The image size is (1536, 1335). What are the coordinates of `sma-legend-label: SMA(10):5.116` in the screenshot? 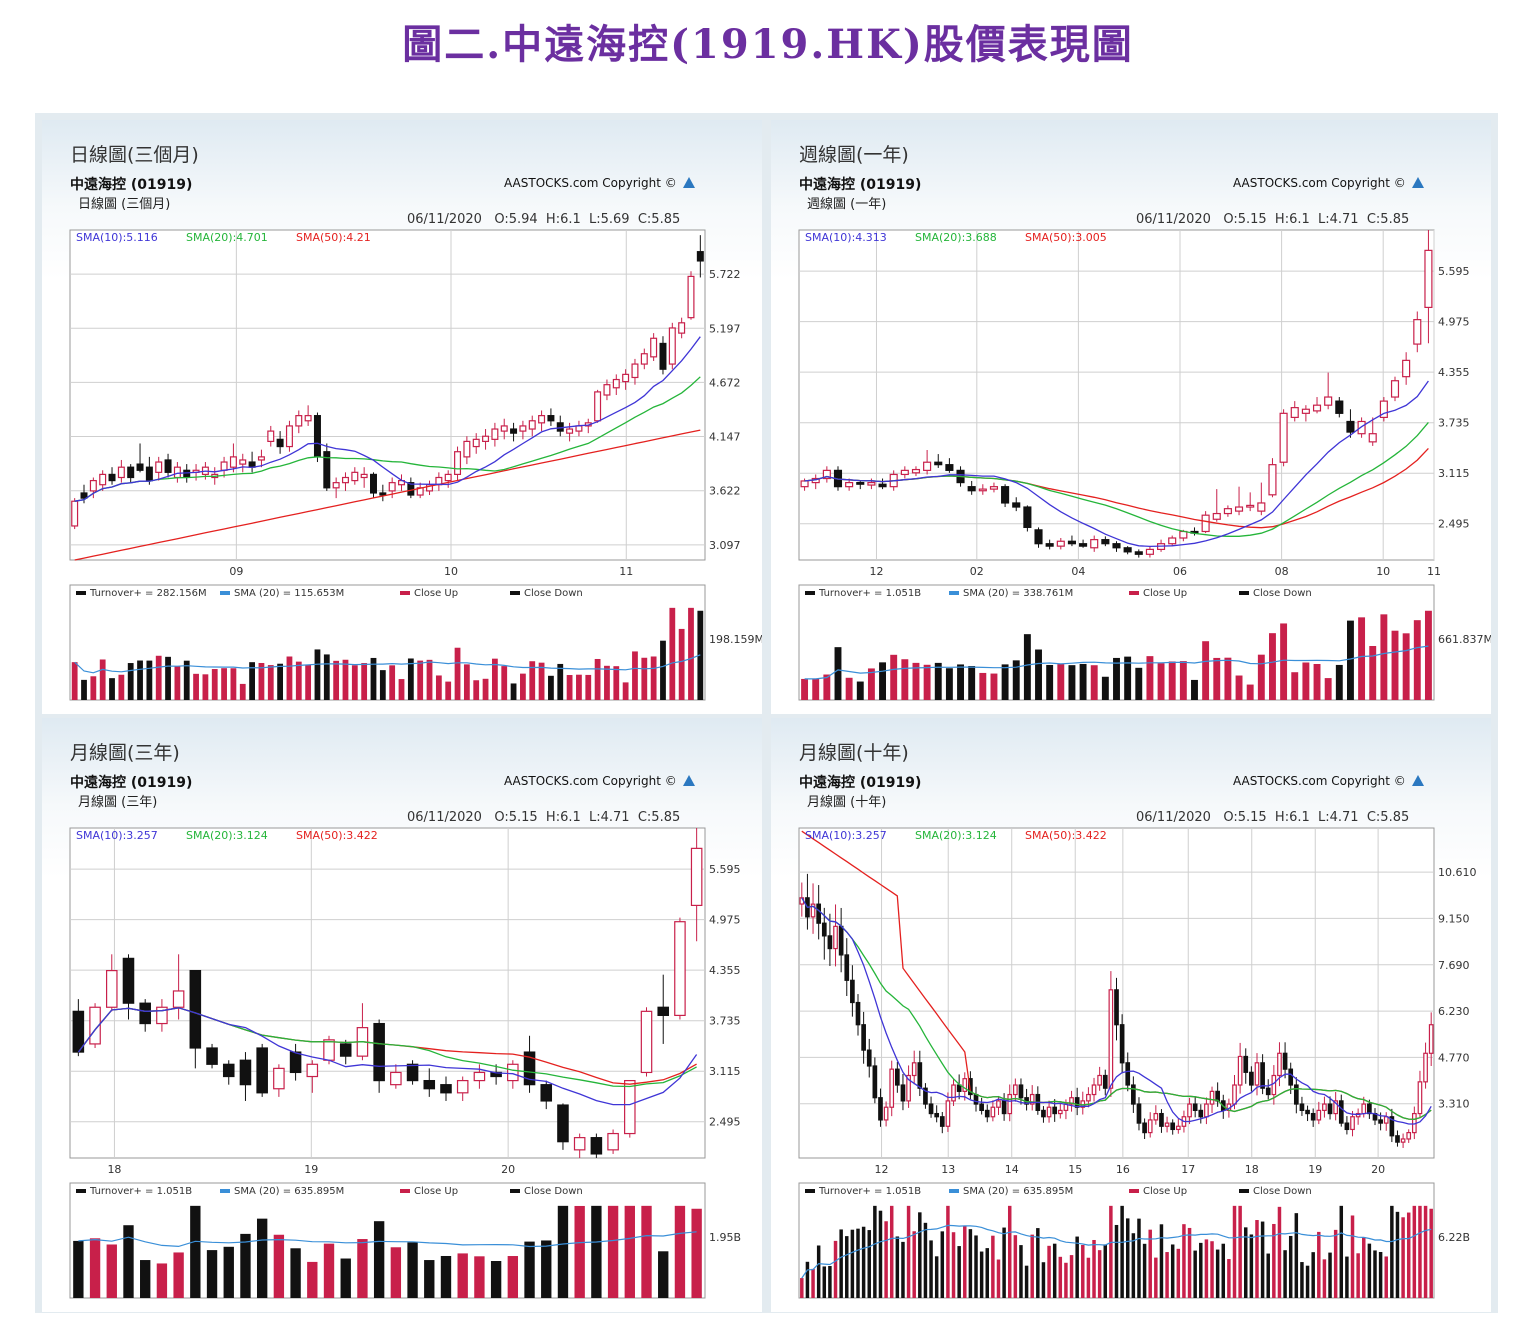 It's located at (117, 237).